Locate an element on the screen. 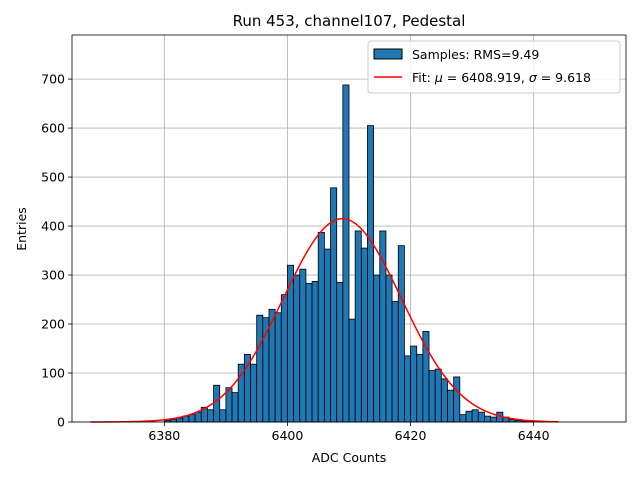  y-tick-label: 400 is located at coordinates (53, 226).